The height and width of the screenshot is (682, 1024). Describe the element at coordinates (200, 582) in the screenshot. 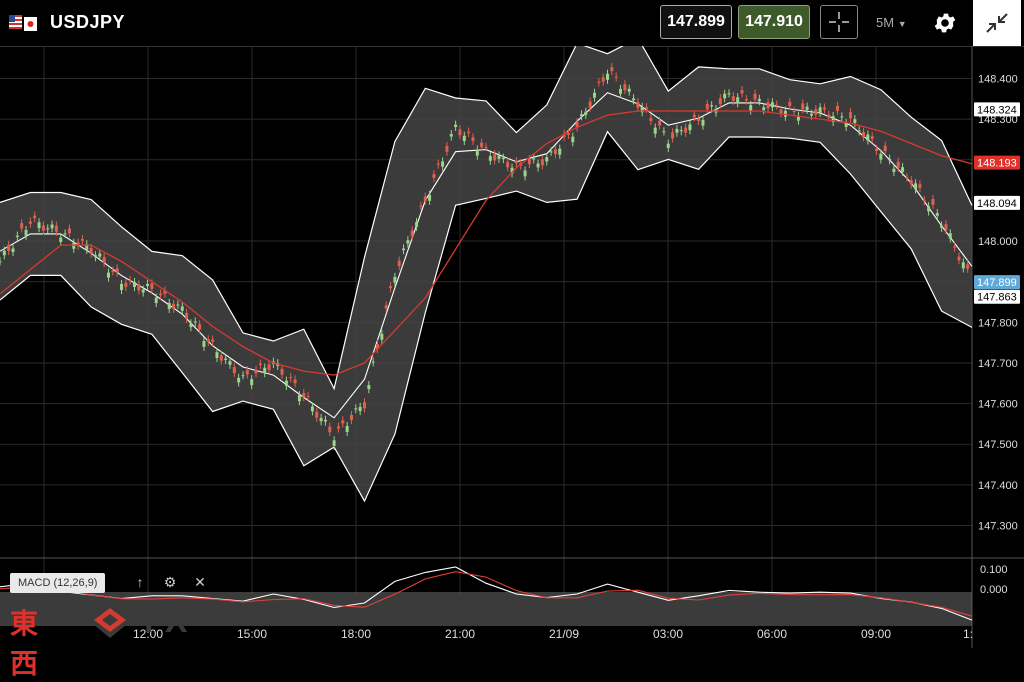

I see `close-icon: ✕` at that location.